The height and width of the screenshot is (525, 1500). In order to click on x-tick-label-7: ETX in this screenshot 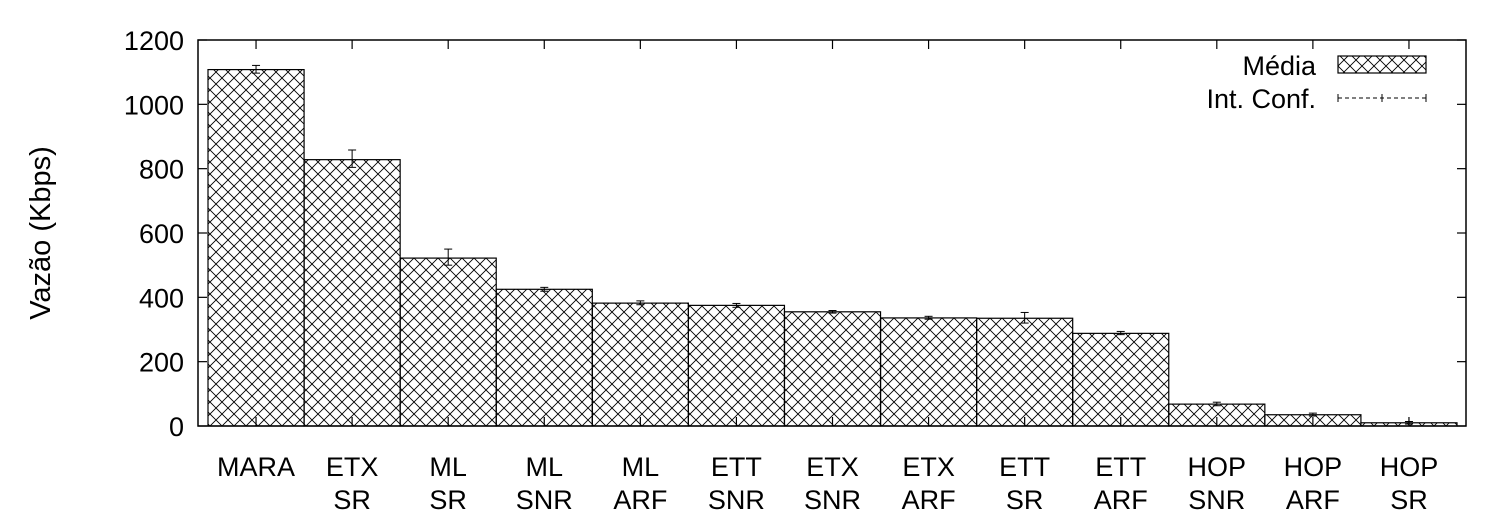, I will do `click(928, 467)`.